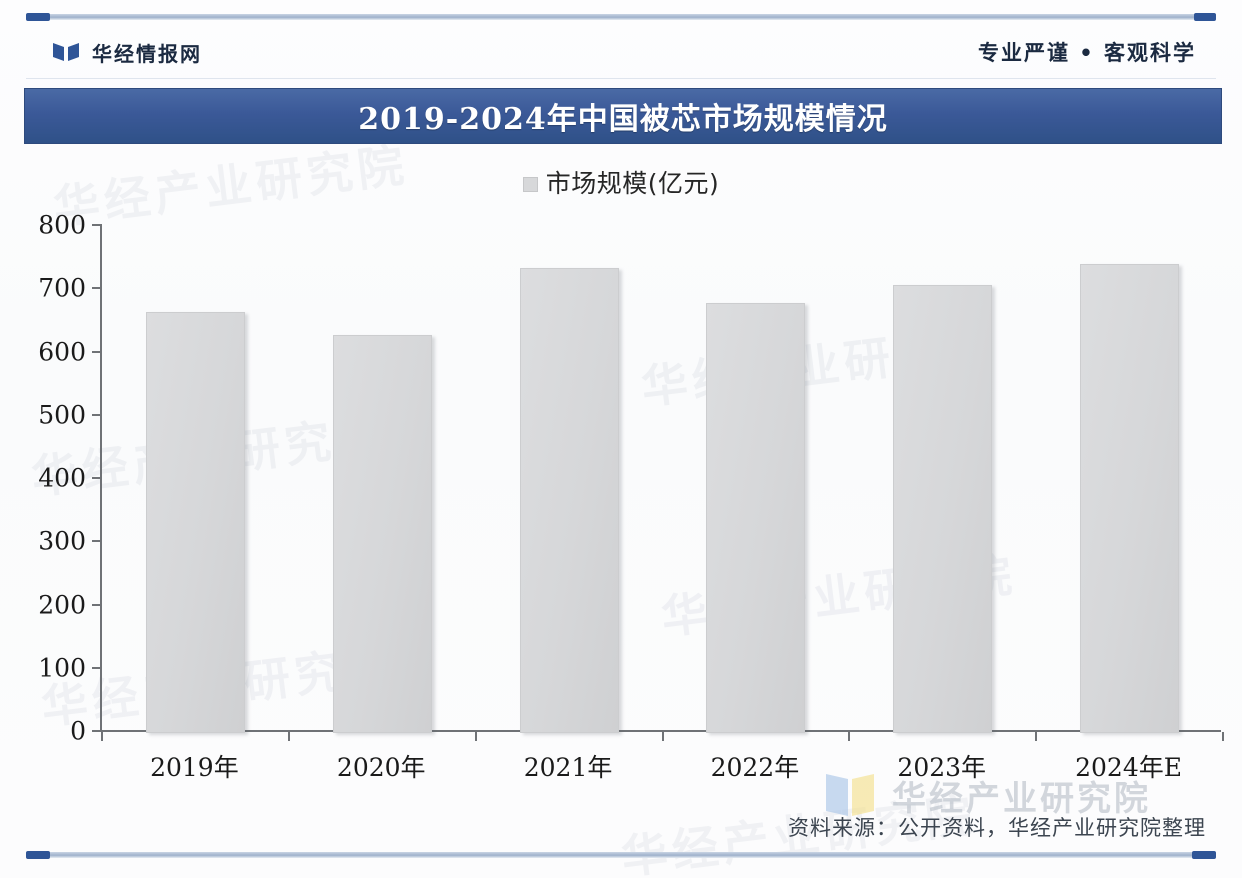 The height and width of the screenshot is (878, 1242). What do you see at coordinates (62, 225) in the screenshot?
I see `y-axis-tick-label: 800` at bounding box center [62, 225].